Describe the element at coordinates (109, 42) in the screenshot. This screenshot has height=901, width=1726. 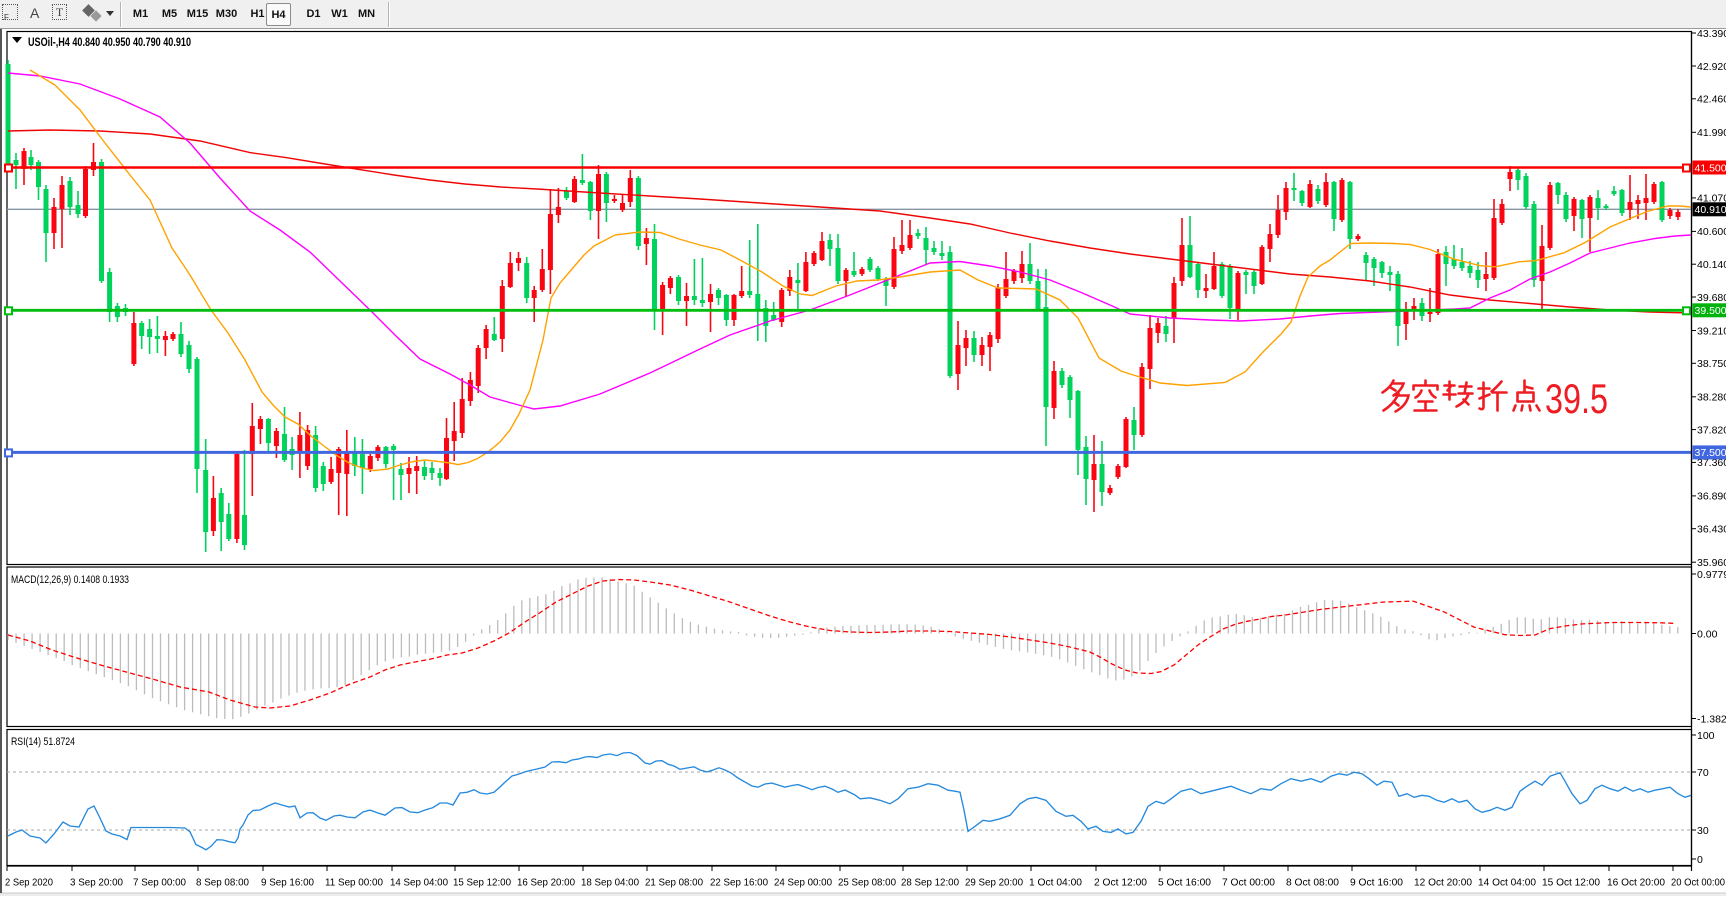
I see `svg-text:USOil-,H4 40.840 40.950 40.79: USOil-,H4 40.840 40.950 40.790 40.910` at that location.